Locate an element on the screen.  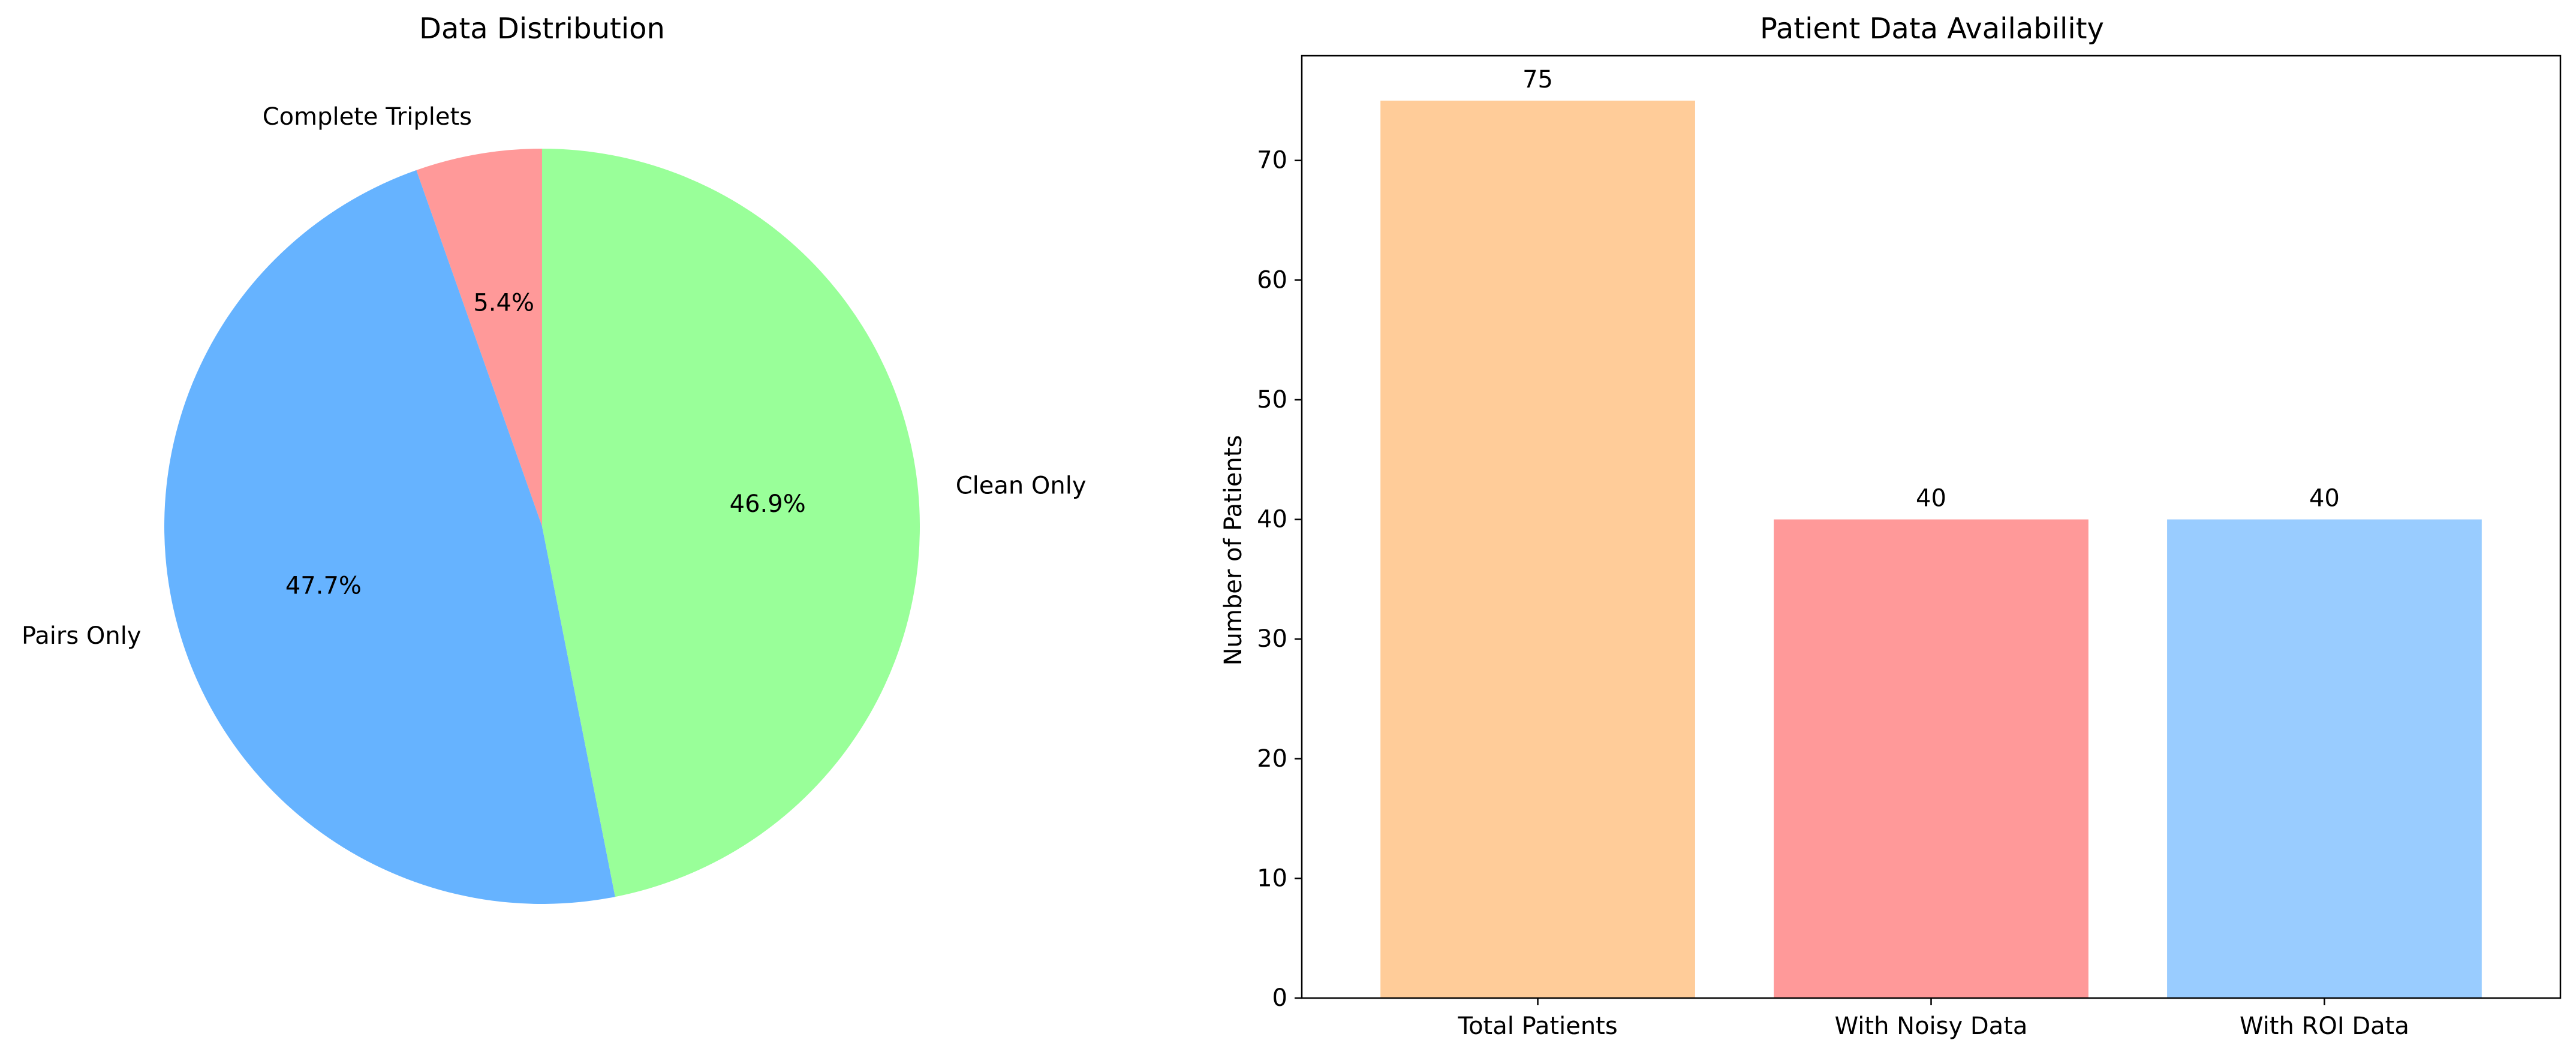
bar-with-noisy-data is located at coordinates (1931, 758).